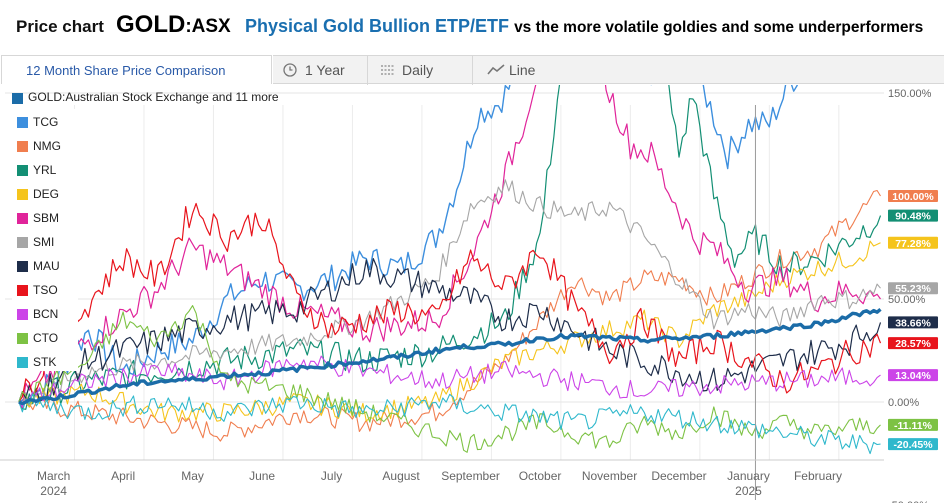 Image resolution: width=944 pixels, height=503 pixels. Describe the element at coordinates (46, 314) in the screenshot. I see `legend-label: BCN` at that location.